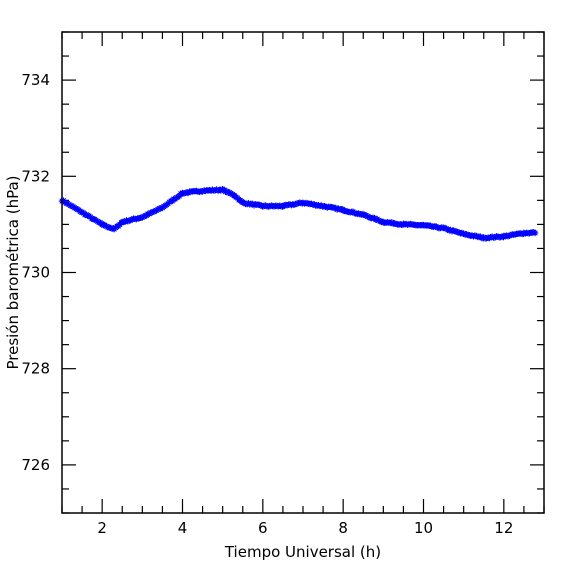  I want to click on x-tick-label: 4, so click(183, 528).